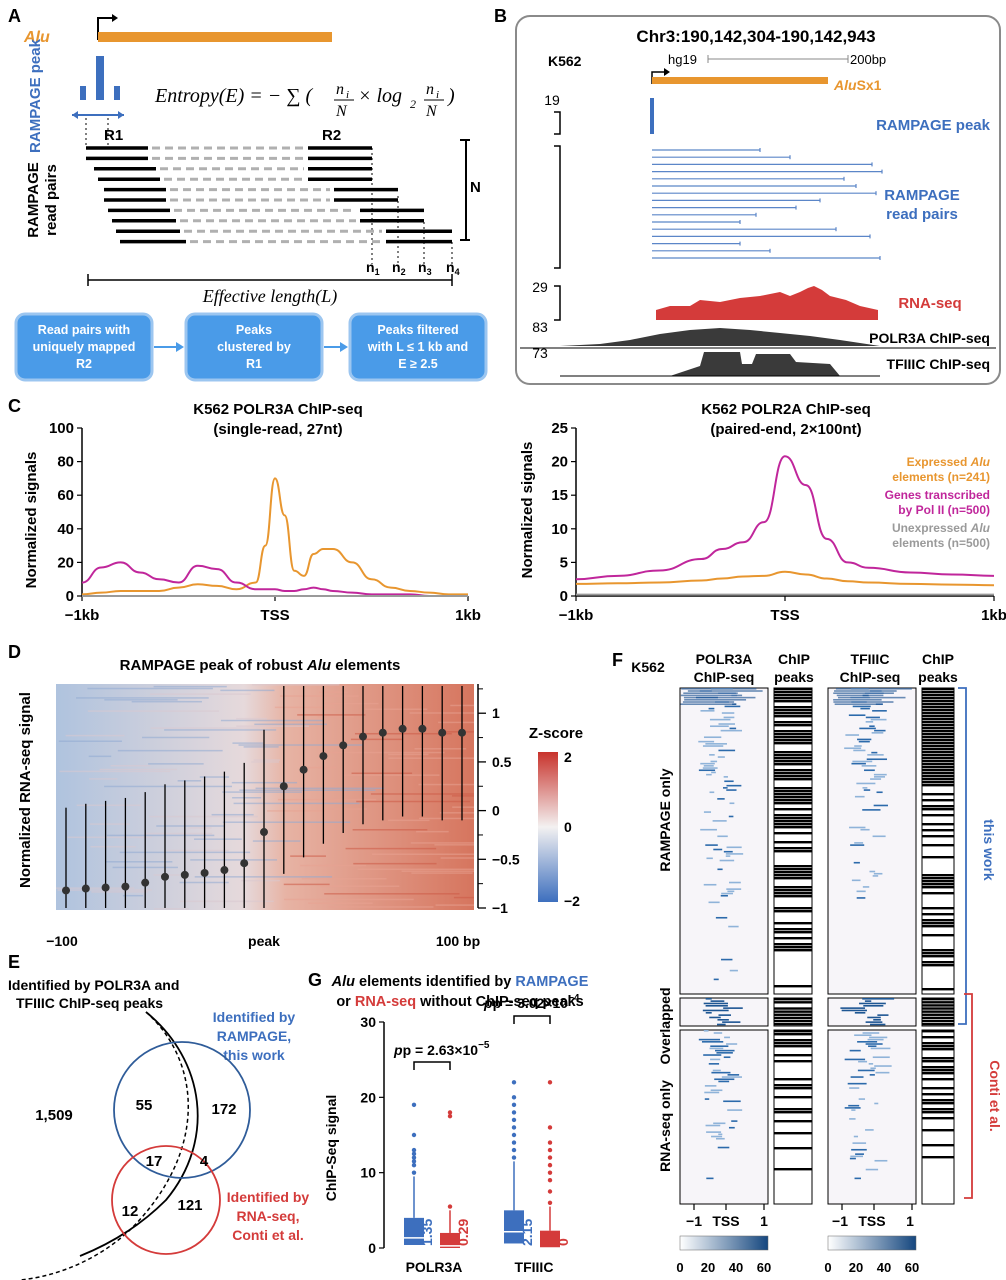 The width and height of the screenshot is (1006, 1280). What do you see at coordinates (840, 1221) in the screenshot?
I see `svg-text: −1` at bounding box center [840, 1221].